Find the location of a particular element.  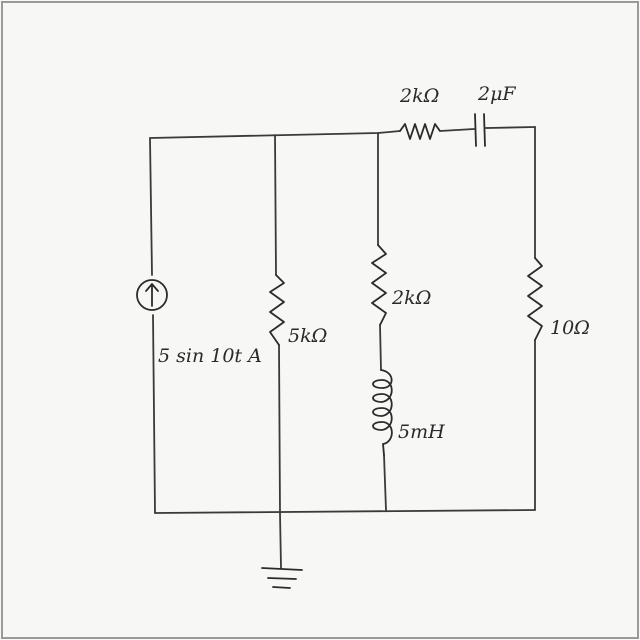

inductor-label: 5mH is located at coordinates (421, 432).